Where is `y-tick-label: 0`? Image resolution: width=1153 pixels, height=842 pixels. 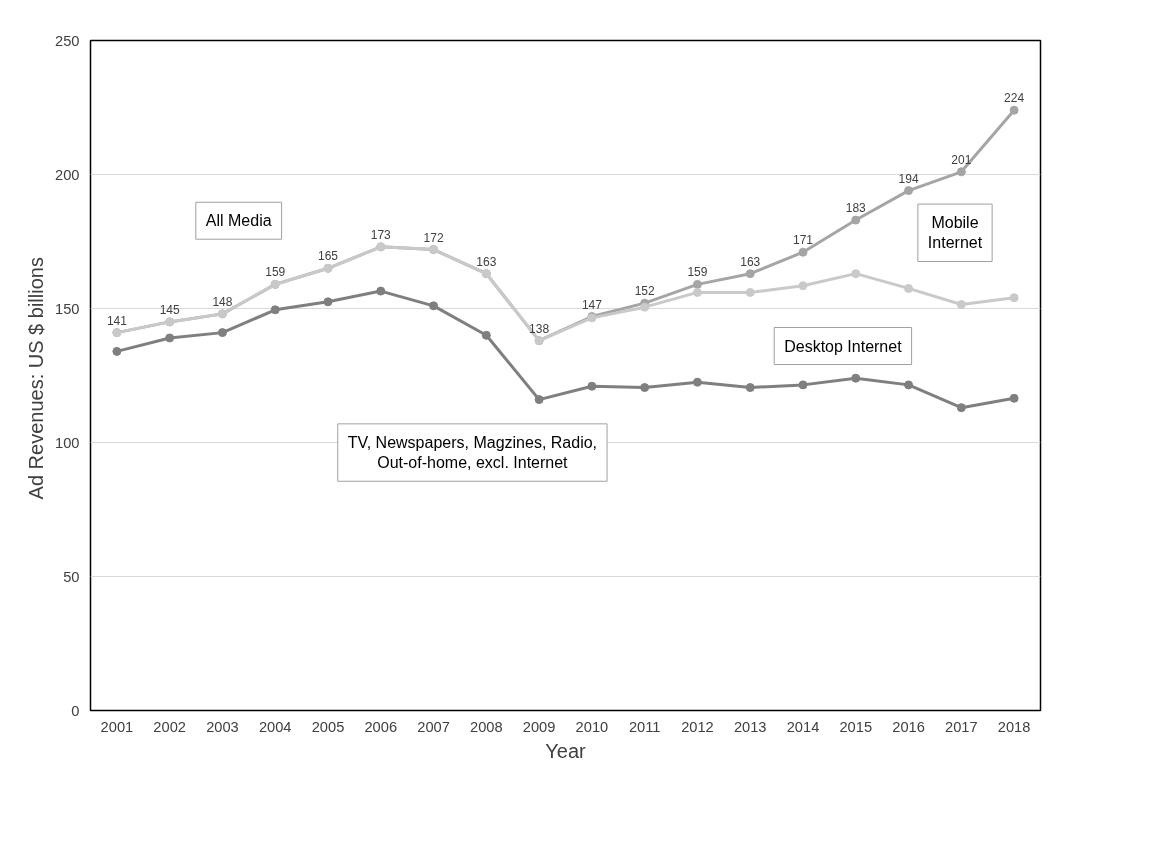 y-tick-label: 0 is located at coordinates (75, 710).